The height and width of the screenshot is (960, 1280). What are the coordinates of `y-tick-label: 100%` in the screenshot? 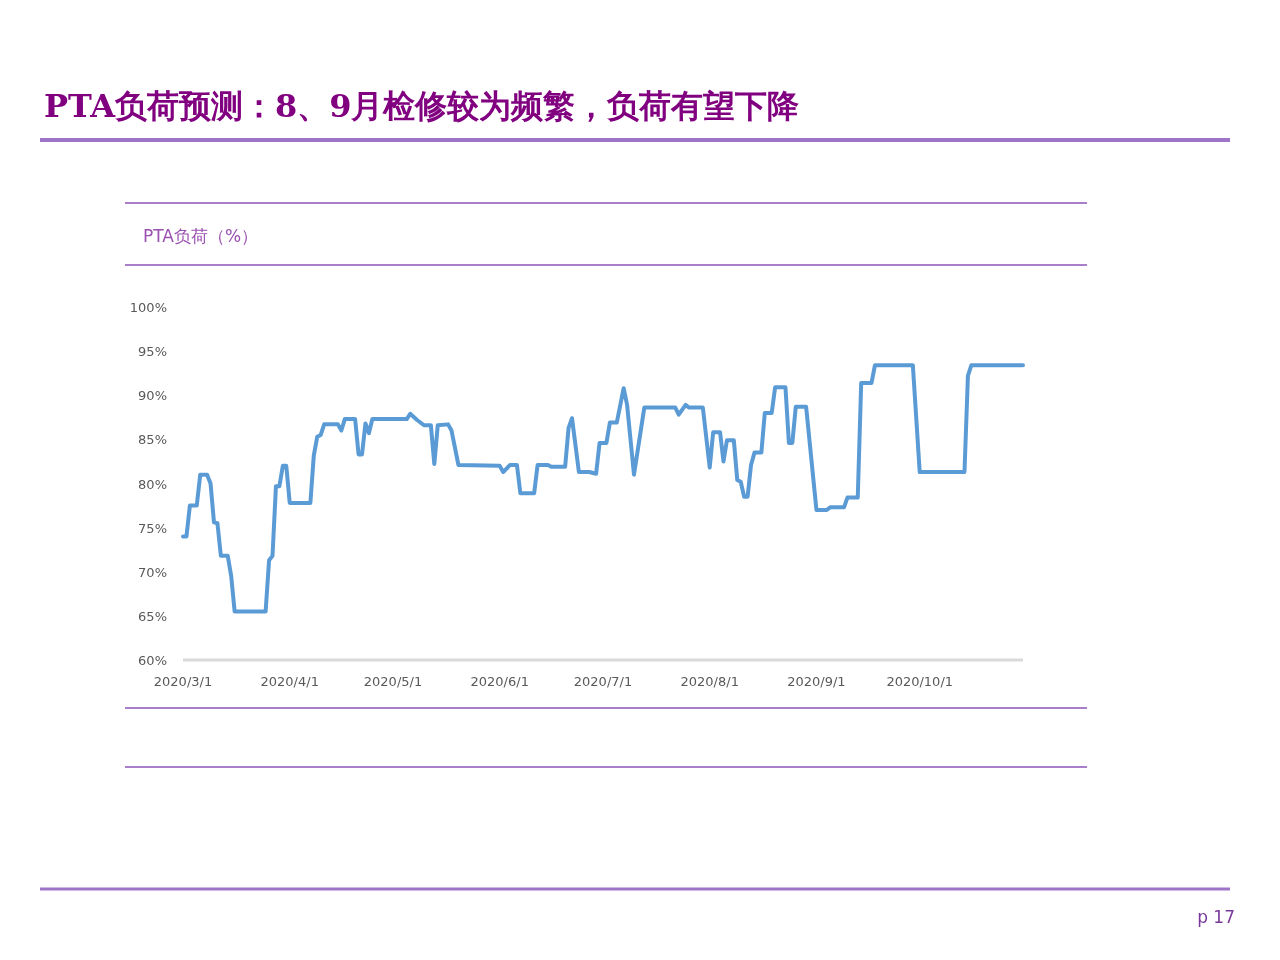 It's located at (148, 307).